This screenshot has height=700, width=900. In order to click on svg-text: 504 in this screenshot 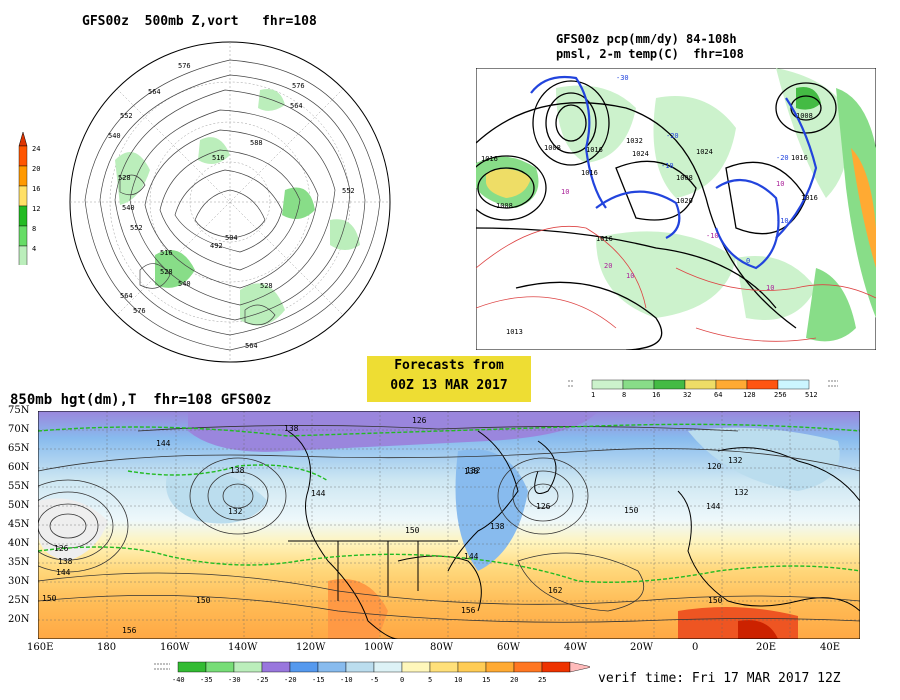, I will do `click(231, 238)`.